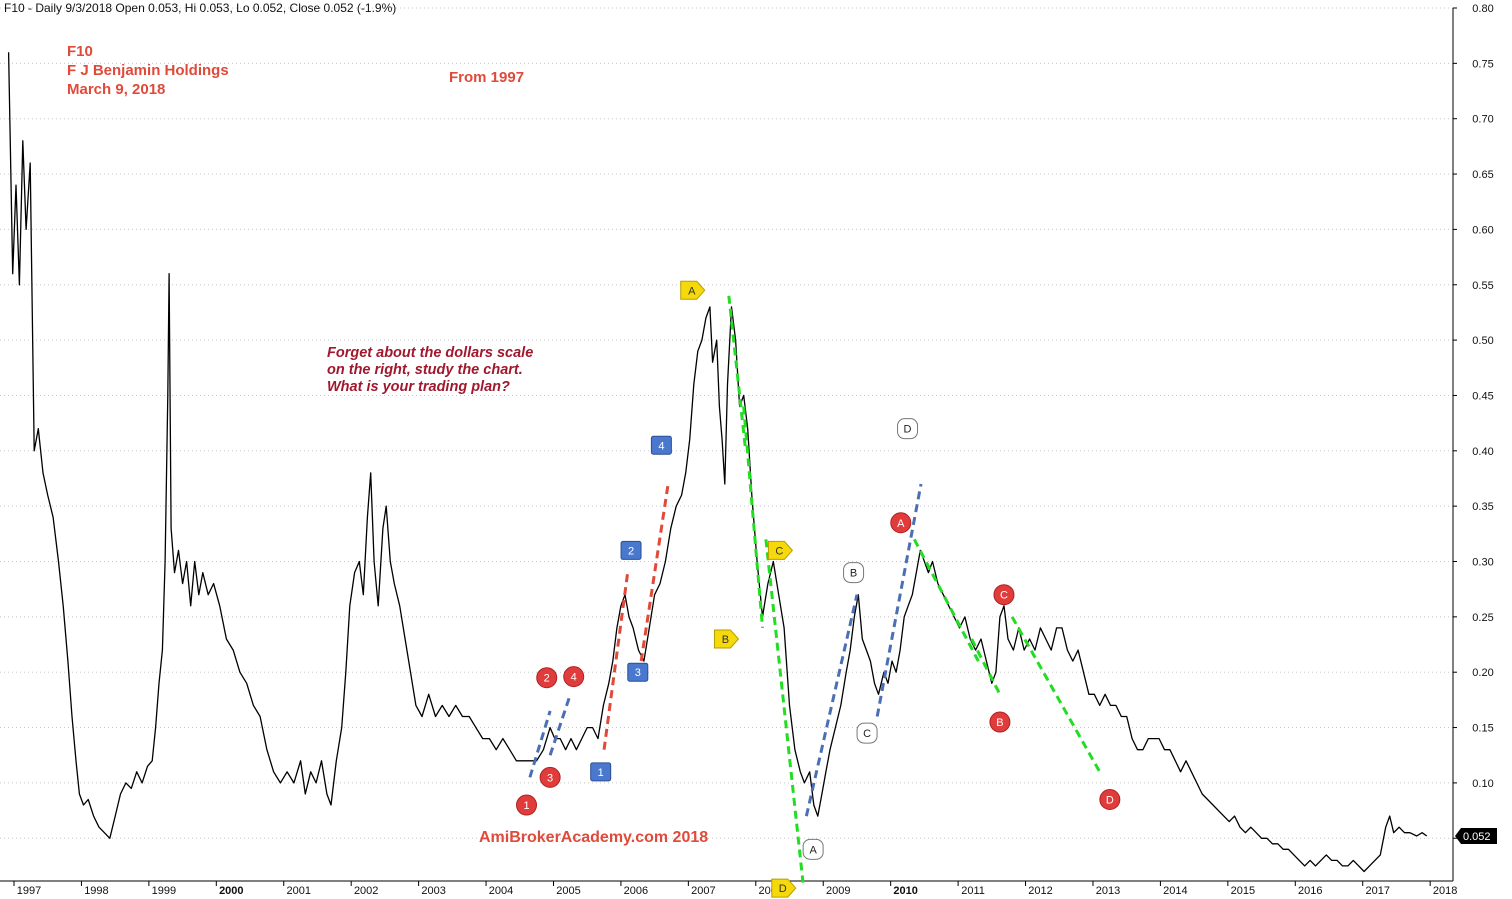 The width and height of the screenshot is (1512, 899). What do you see at coordinates (1482, 286) in the screenshot?
I see `y-tick-label: 0.55` at bounding box center [1482, 286].